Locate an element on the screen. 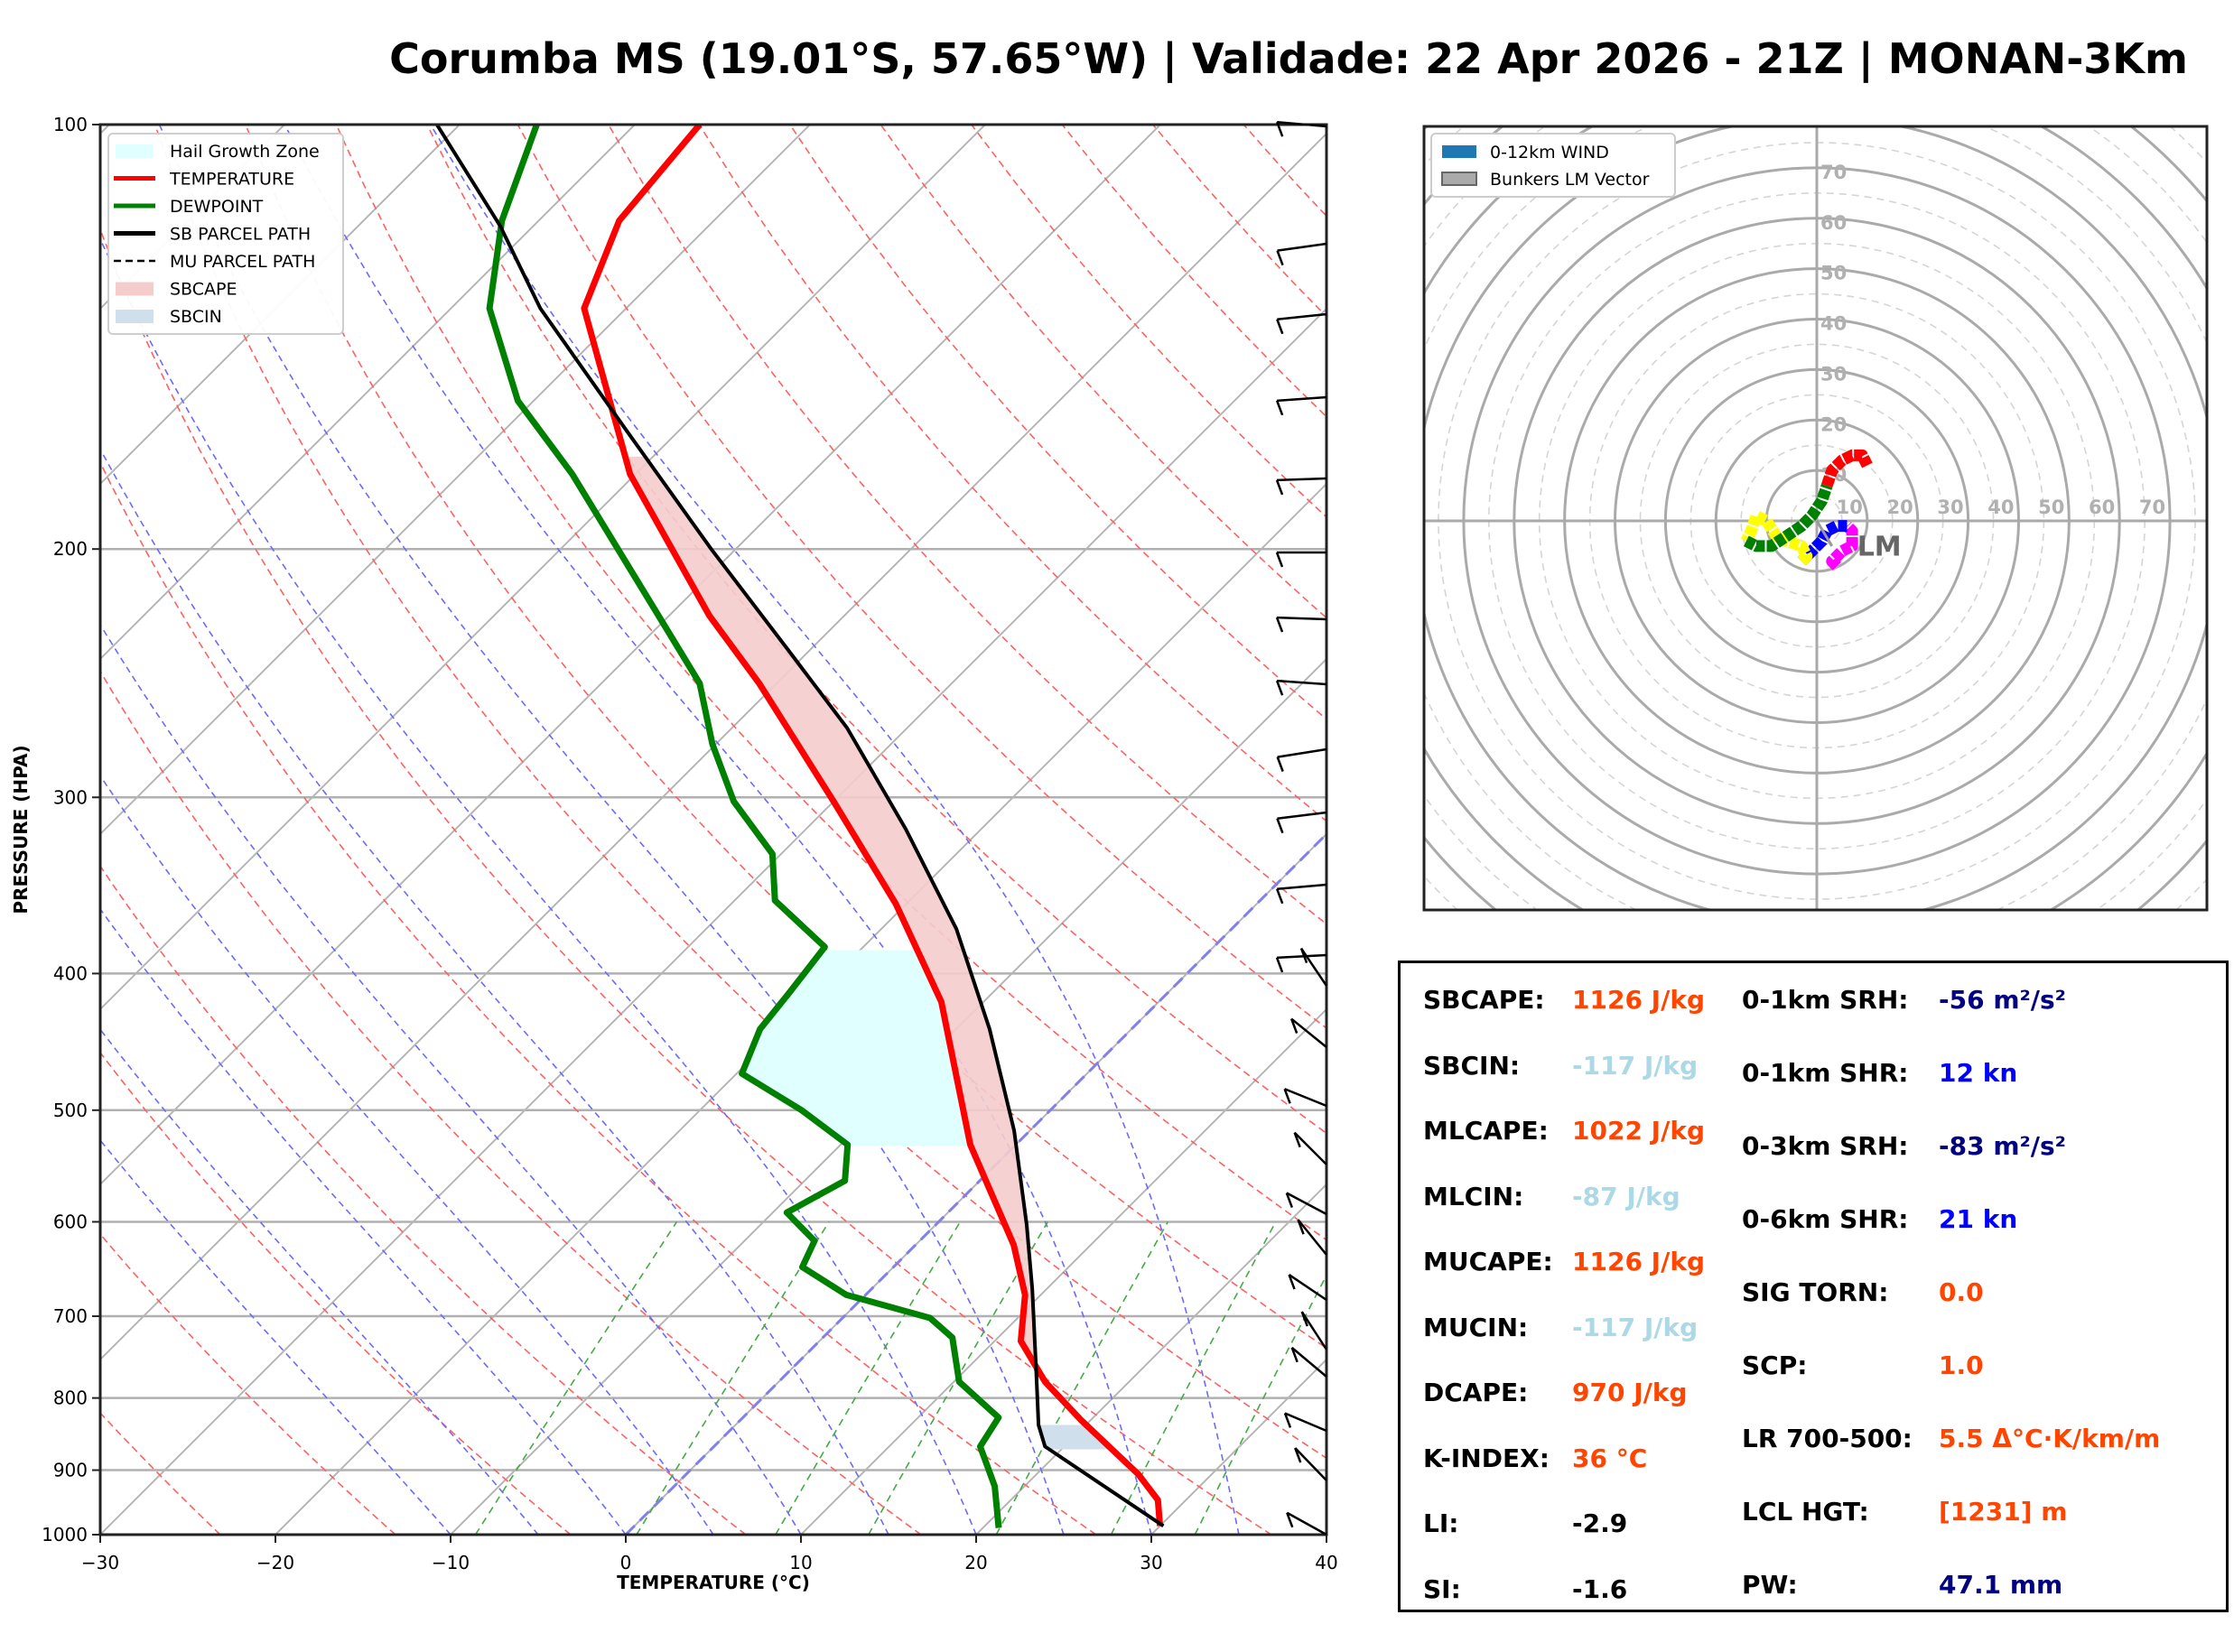  y-tick-label: 600 is located at coordinates (70, 1221).